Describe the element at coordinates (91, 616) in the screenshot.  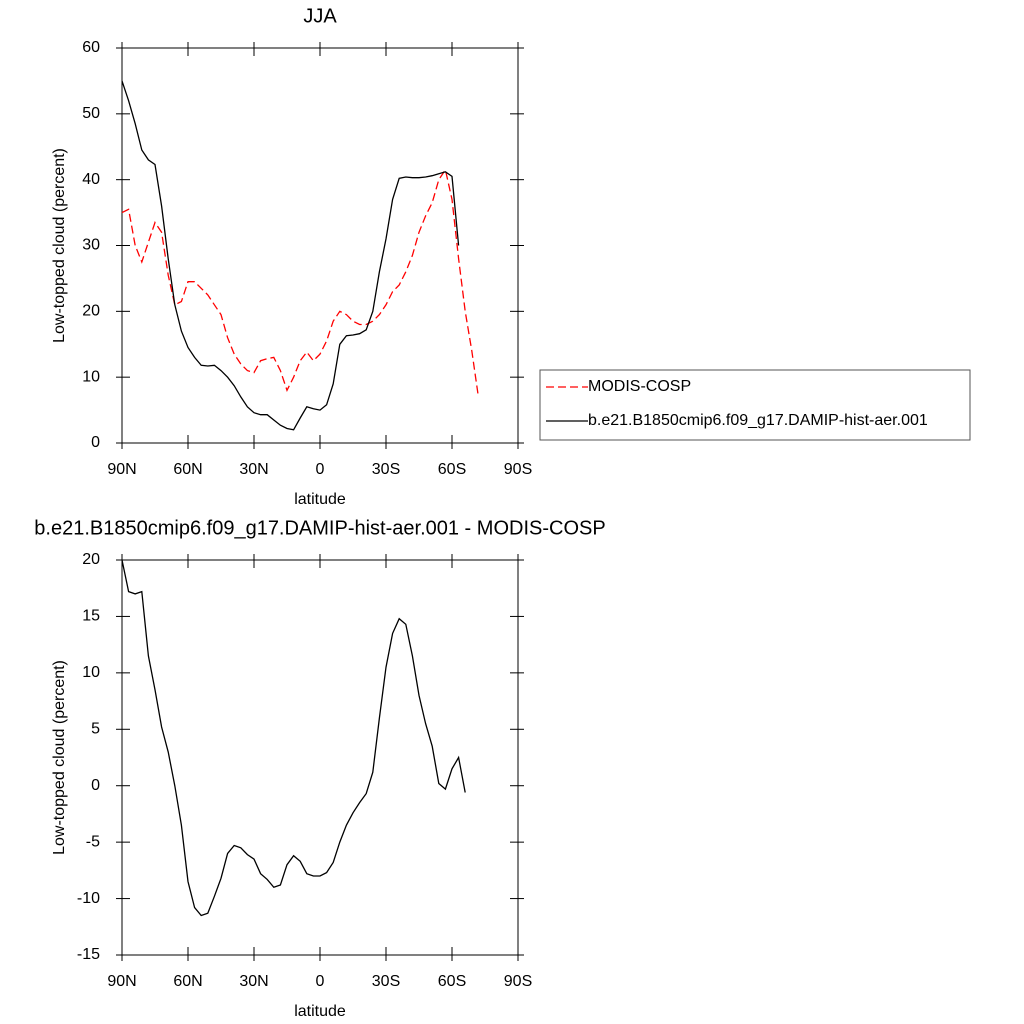
I see `y-tick-label: 15` at that location.